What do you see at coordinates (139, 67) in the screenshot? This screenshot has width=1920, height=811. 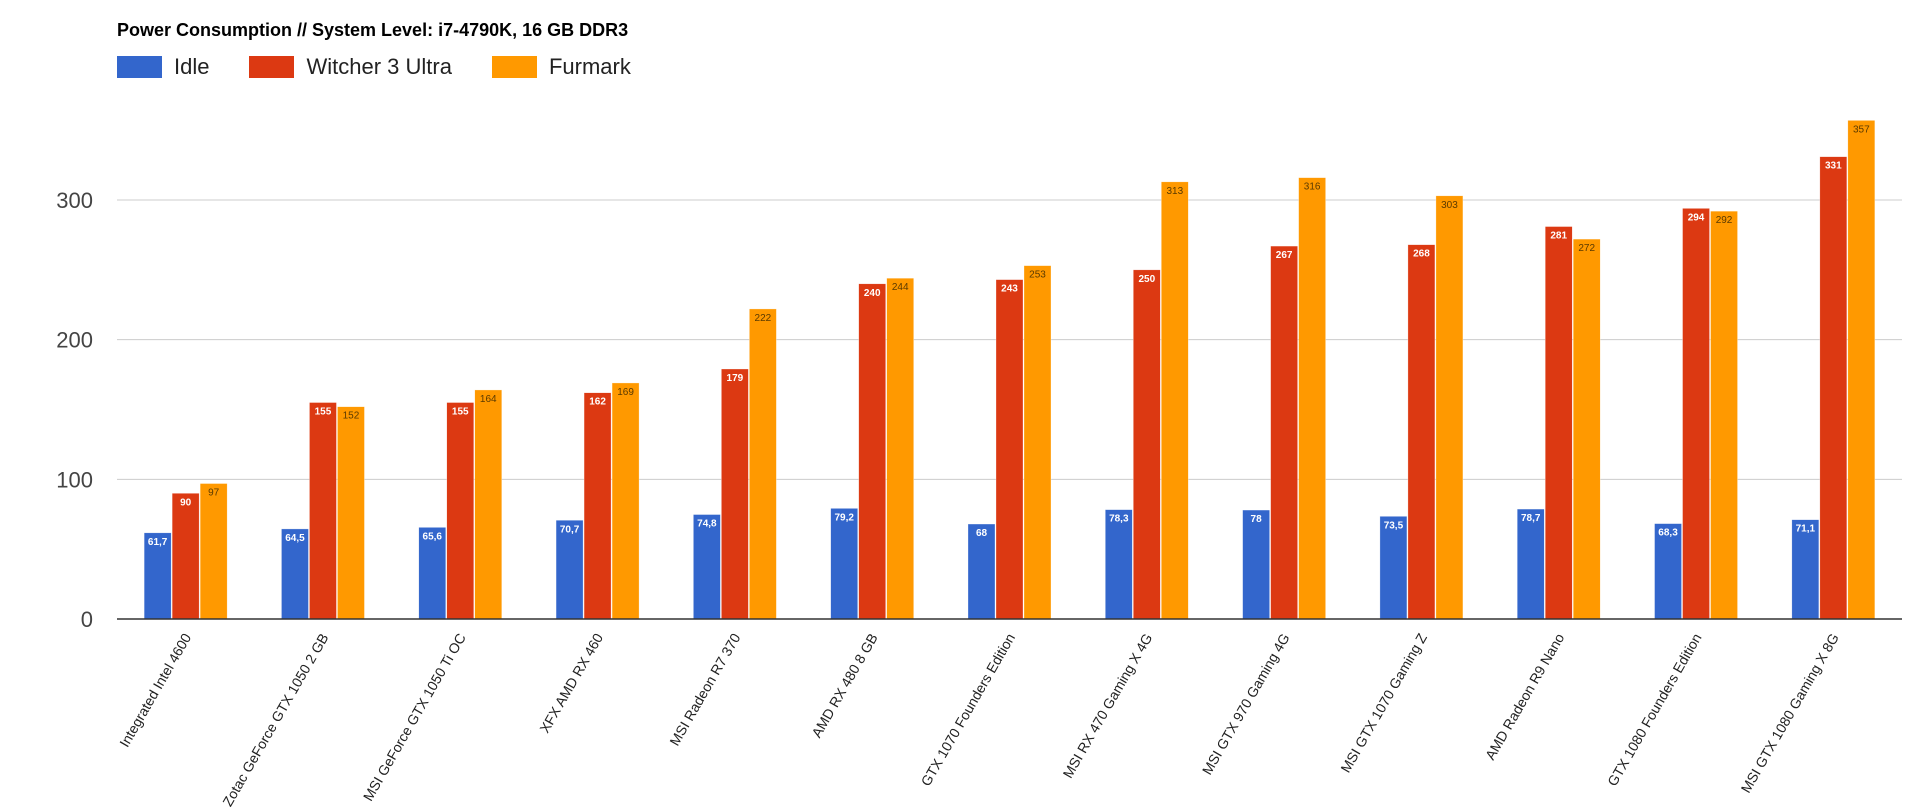 I see `legend-swatch-idle` at bounding box center [139, 67].